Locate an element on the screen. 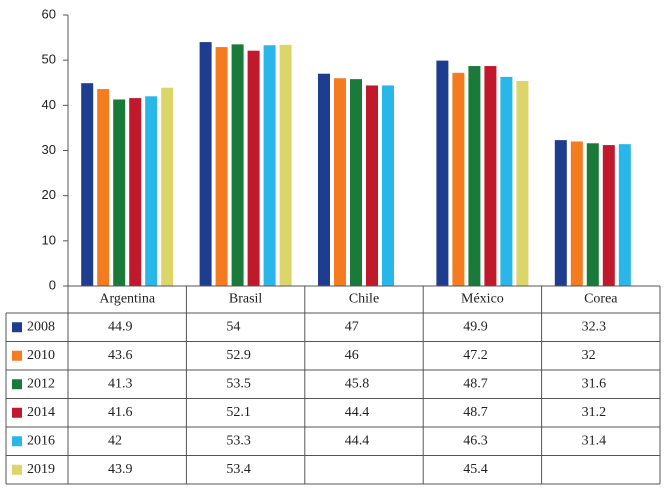  table-cell: 52.9 is located at coordinates (238, 355).